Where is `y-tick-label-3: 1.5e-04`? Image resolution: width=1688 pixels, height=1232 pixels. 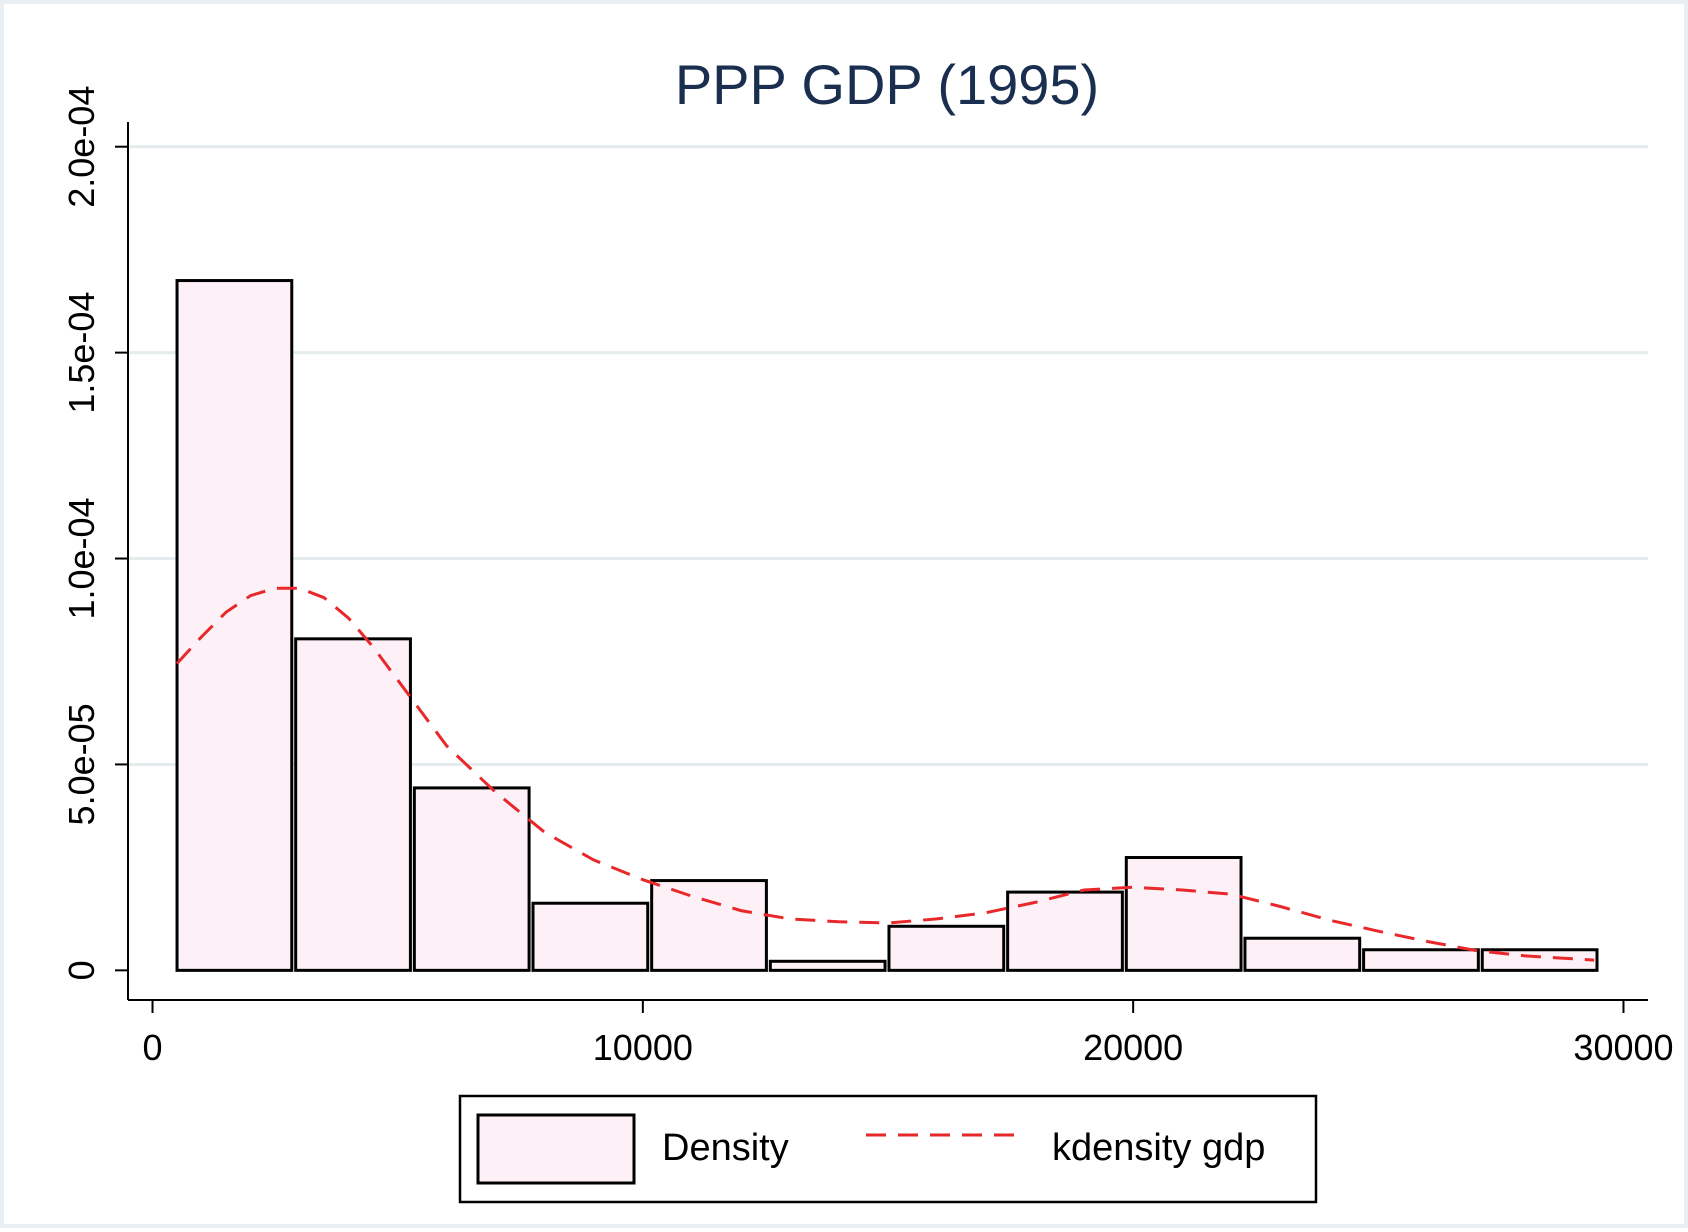
y-tick-label-3: 1.5e-04 is located at coordinates (81, 353).